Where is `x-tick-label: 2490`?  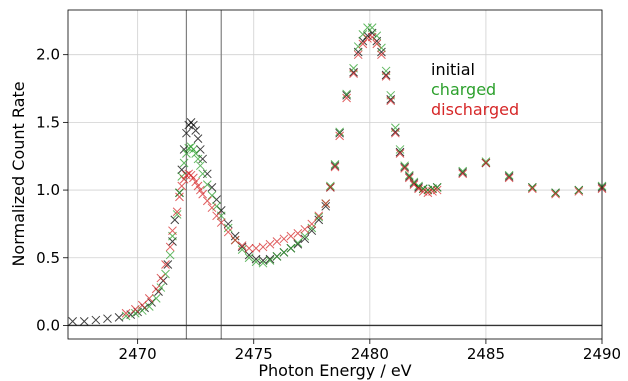
x-tick-label: 2490 is located at coordinates (602, 354).